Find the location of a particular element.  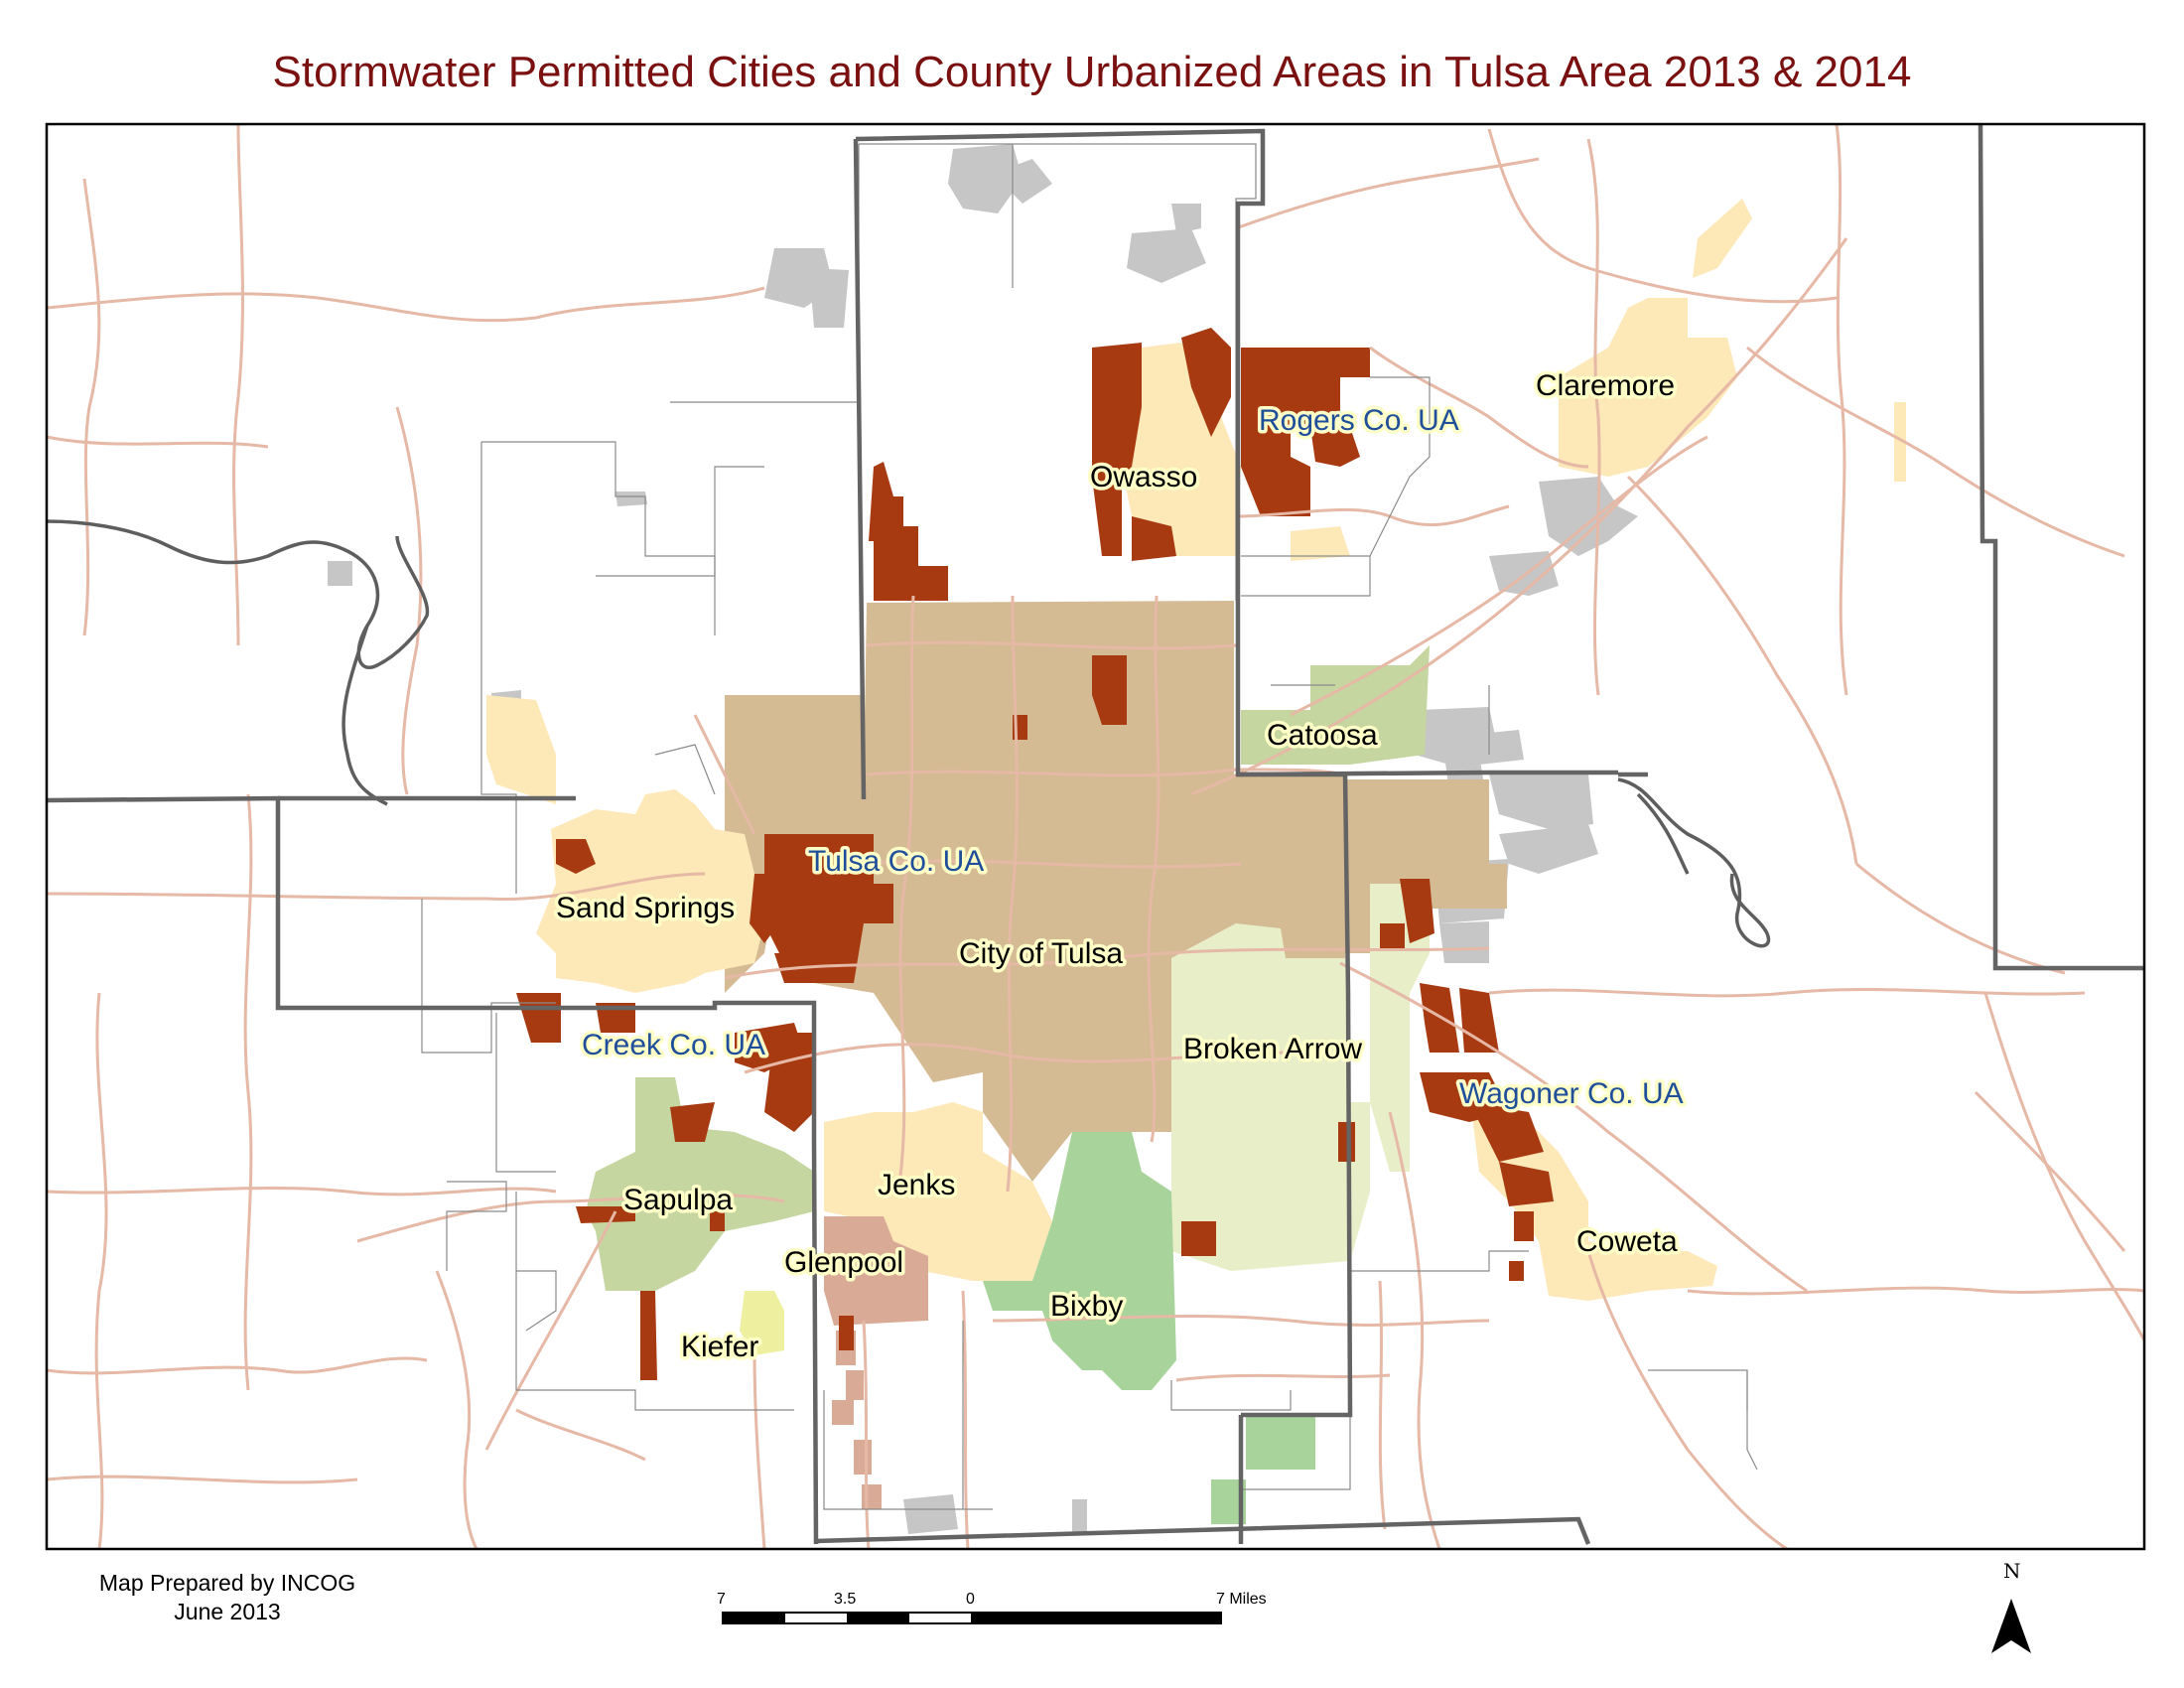

label-city-of-tulsa: City of Tulsa is located at coordinates (1041, 953).